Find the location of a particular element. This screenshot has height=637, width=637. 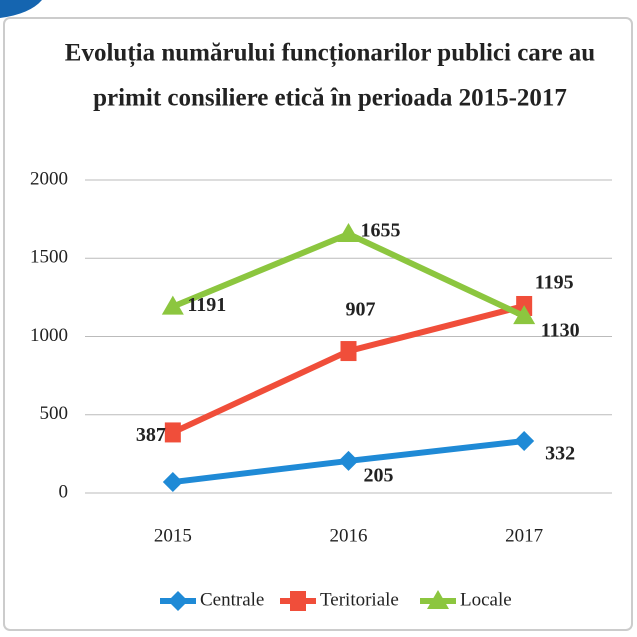

value-label: 1191 is located at coordinates (206, 305).